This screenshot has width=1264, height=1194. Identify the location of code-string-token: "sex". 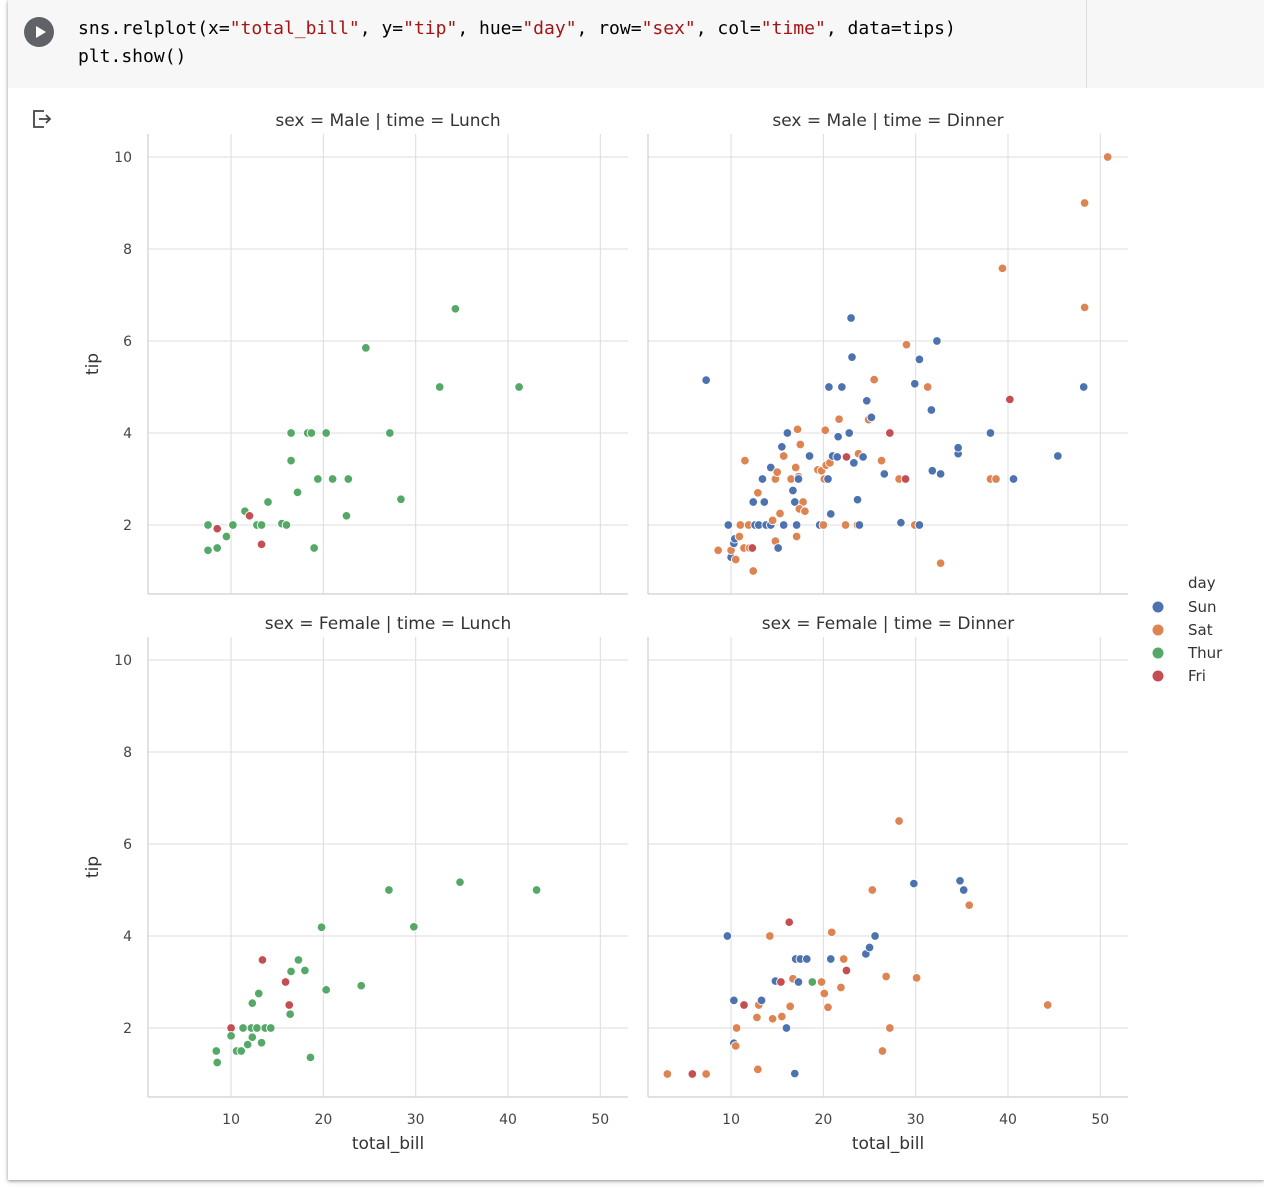
(668, 28).